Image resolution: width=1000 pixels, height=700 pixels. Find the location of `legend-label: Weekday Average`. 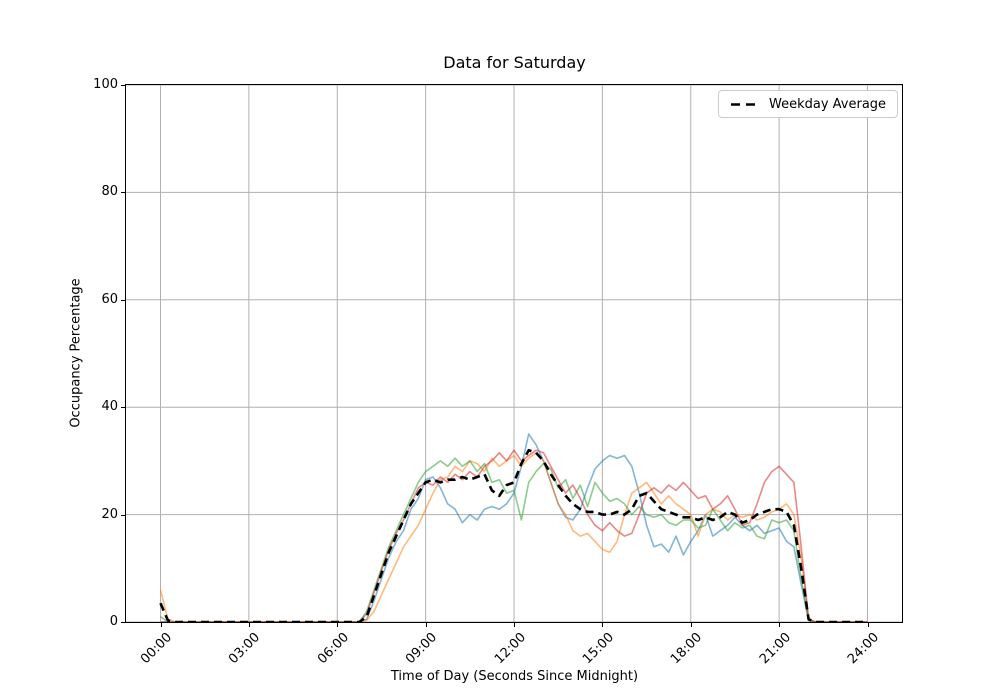

legend-label: Weekday Average is located at coordinates (828, 104).